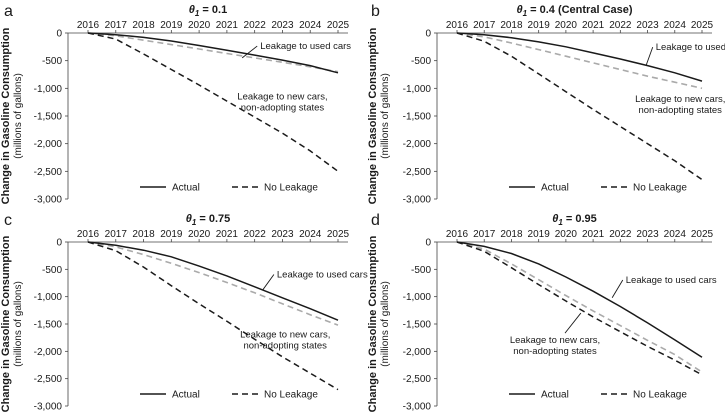 Image resolution: width=725 pixels, height=419 pixels. I want to click on annotation-label: Leakage to new cars,, so click(282, 96).